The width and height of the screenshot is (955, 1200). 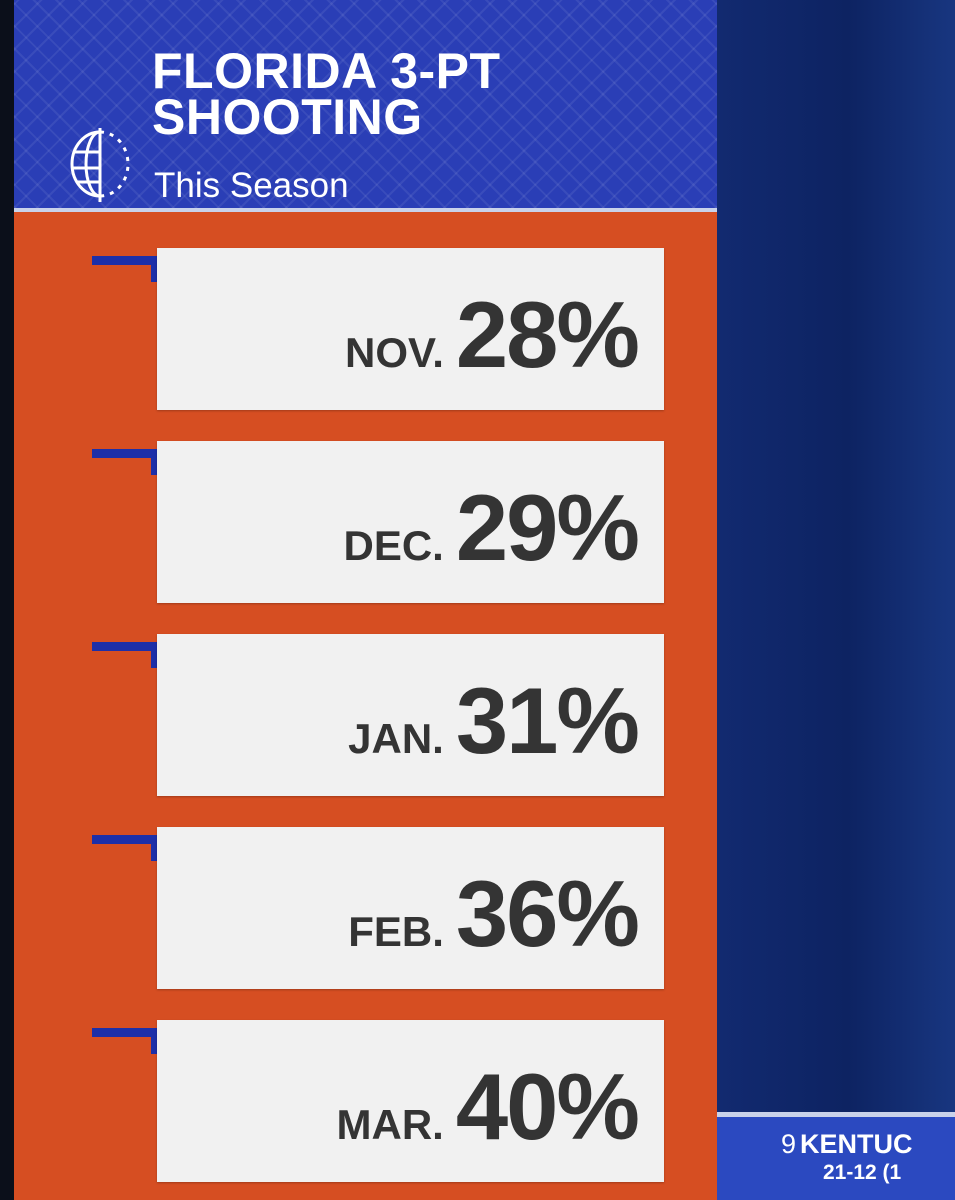 I want to click on stat-card-nov: NOV. 28%, so click(x=410, y=329).